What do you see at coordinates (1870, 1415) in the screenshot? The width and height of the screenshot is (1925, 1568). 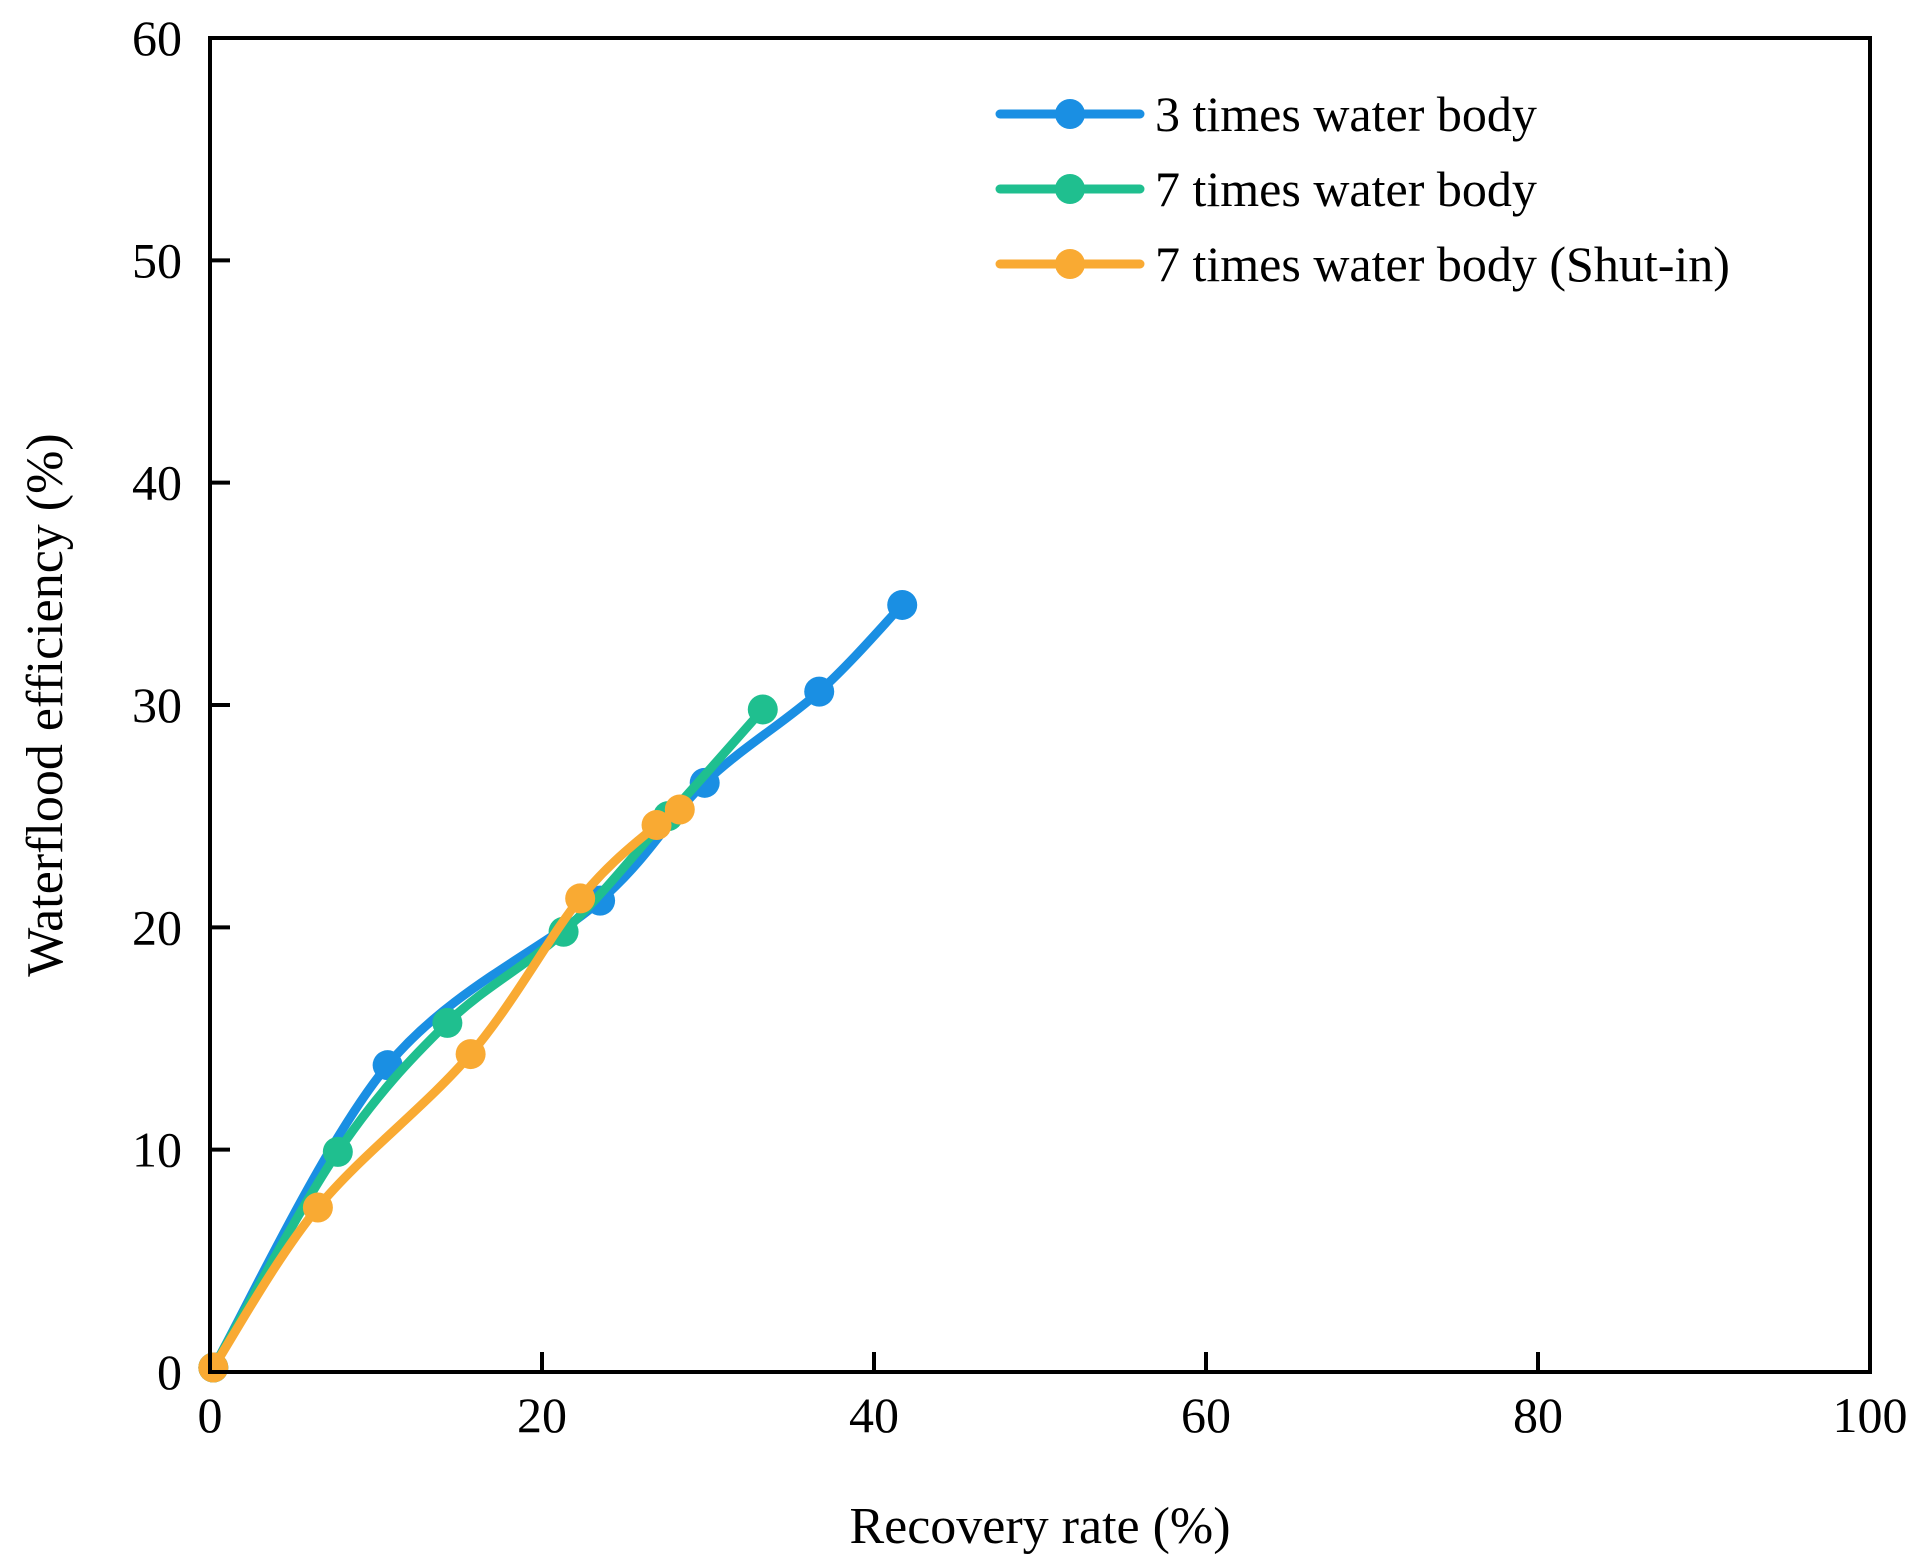 I see `x-tick-label: 100` at bounding box center [1870, 1415].